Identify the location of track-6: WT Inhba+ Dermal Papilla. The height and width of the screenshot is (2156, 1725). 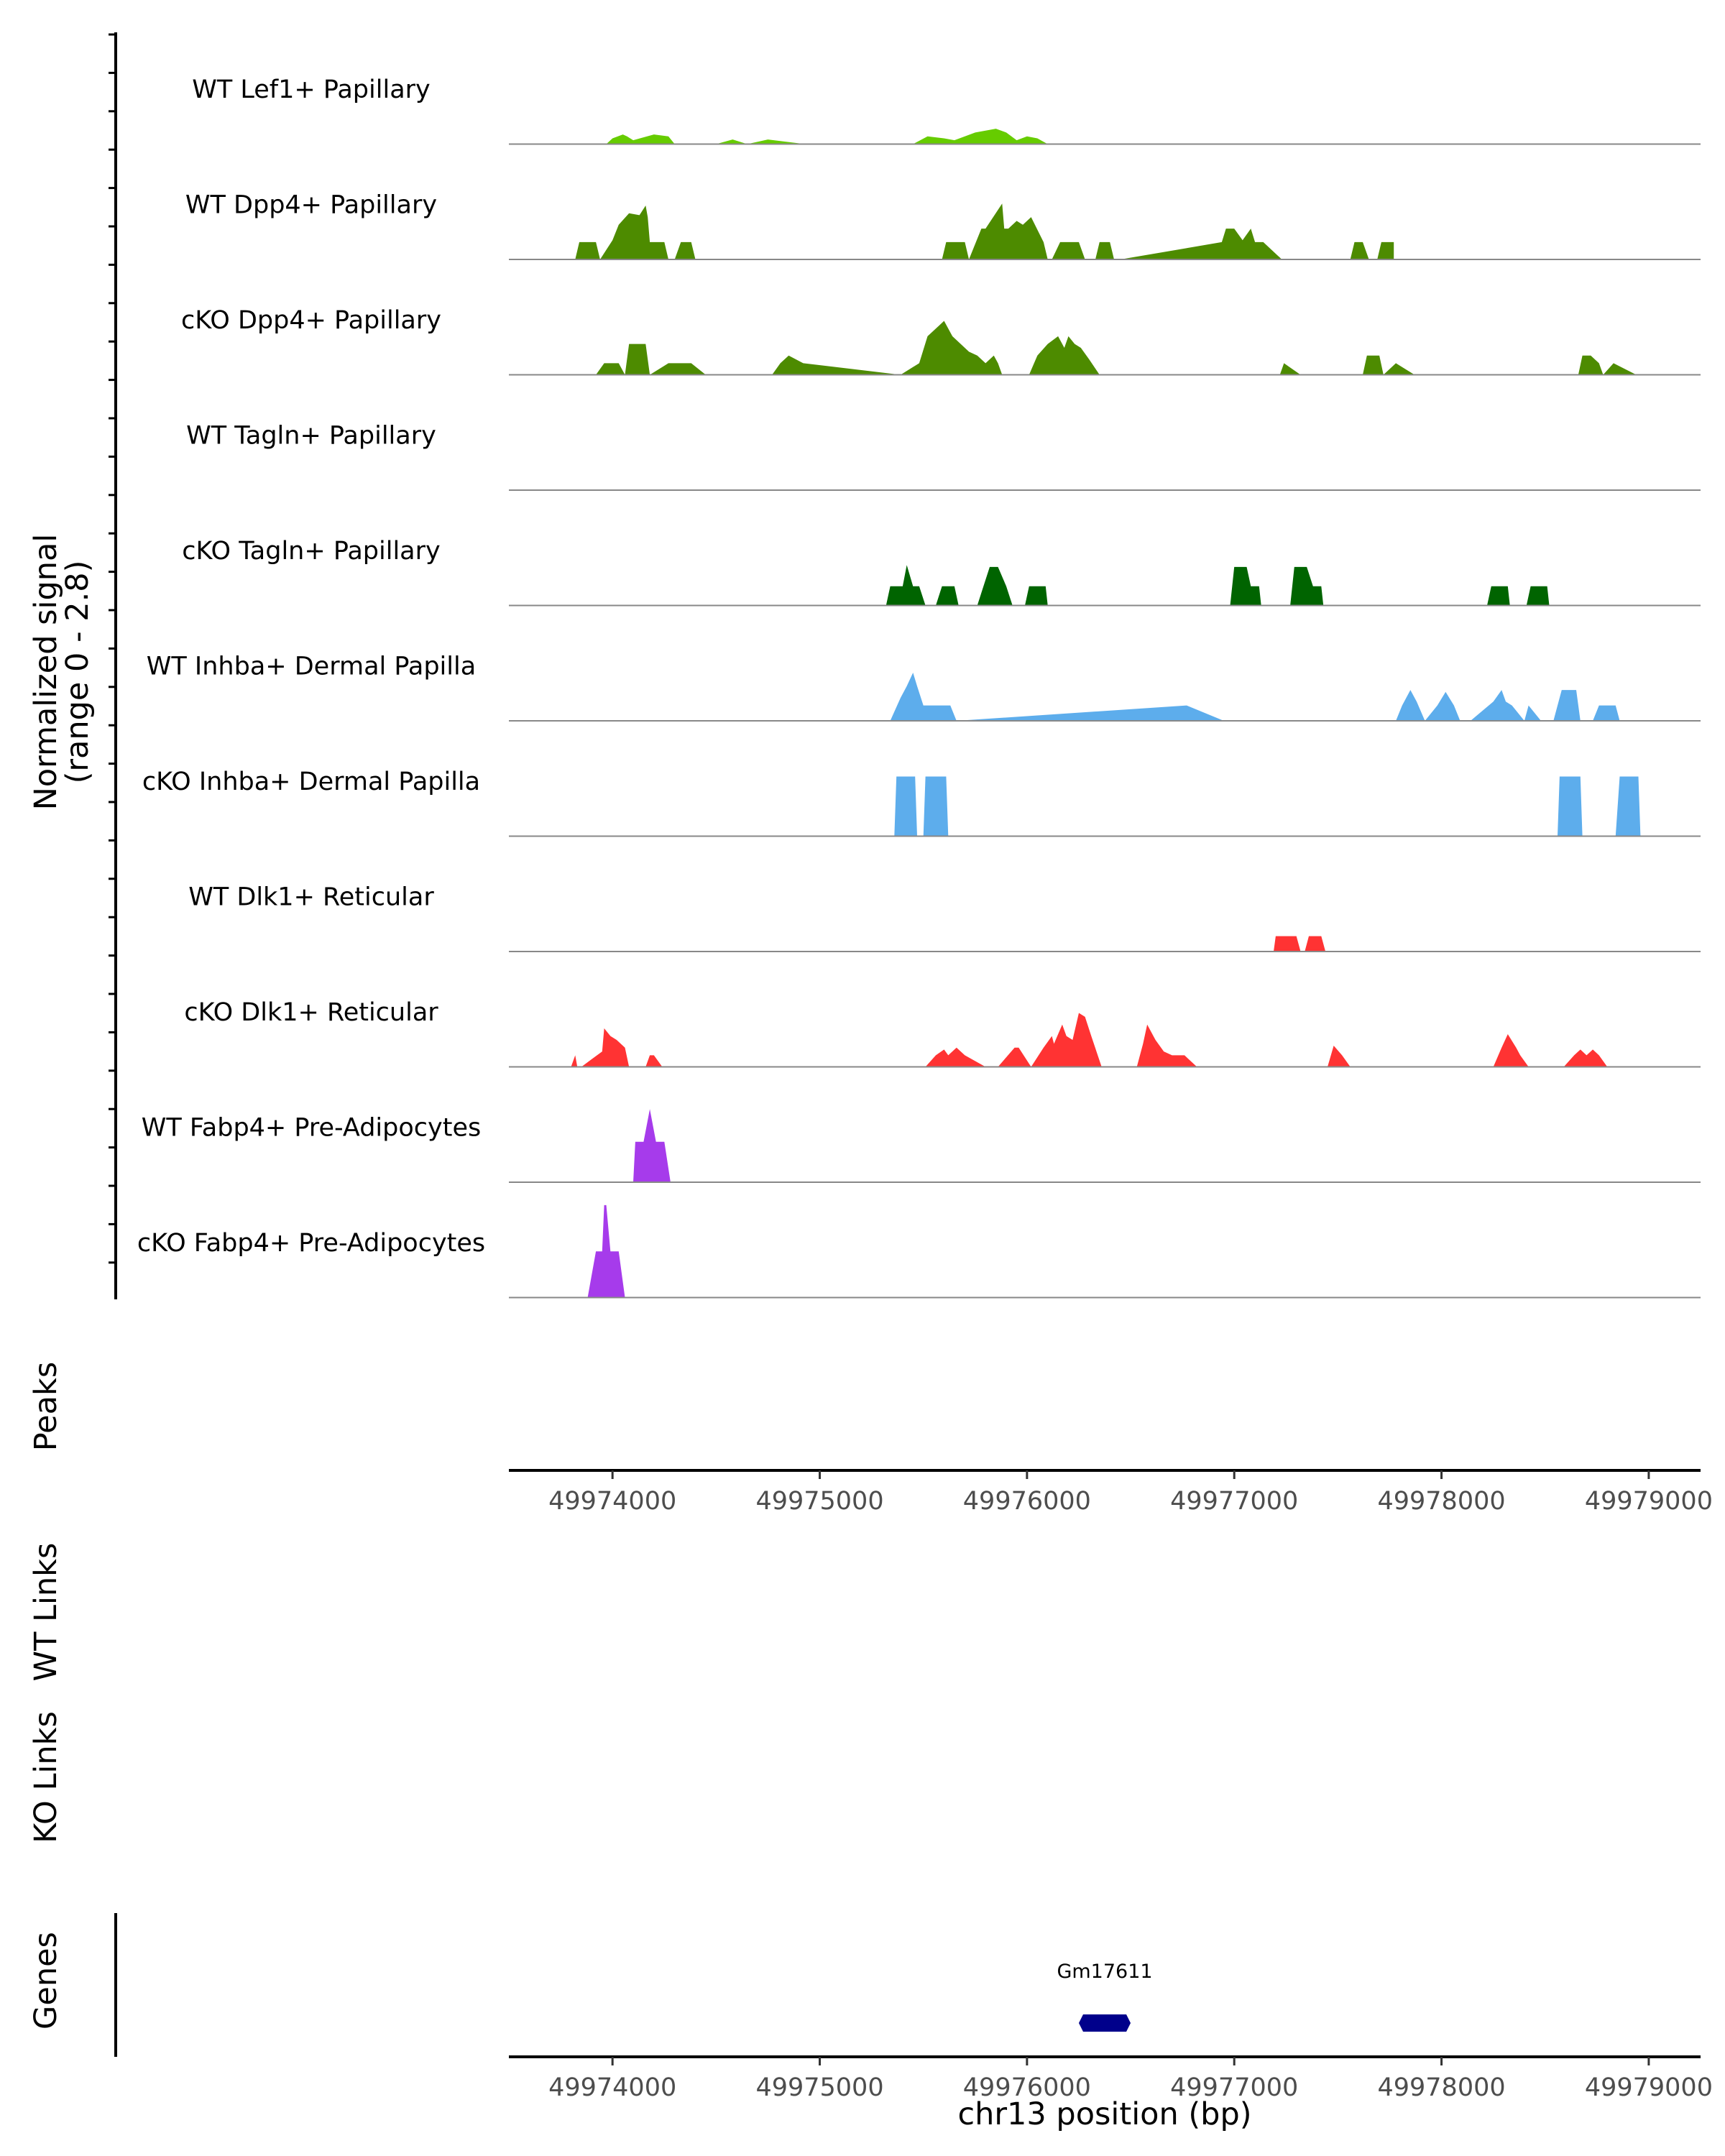
(924, 688).